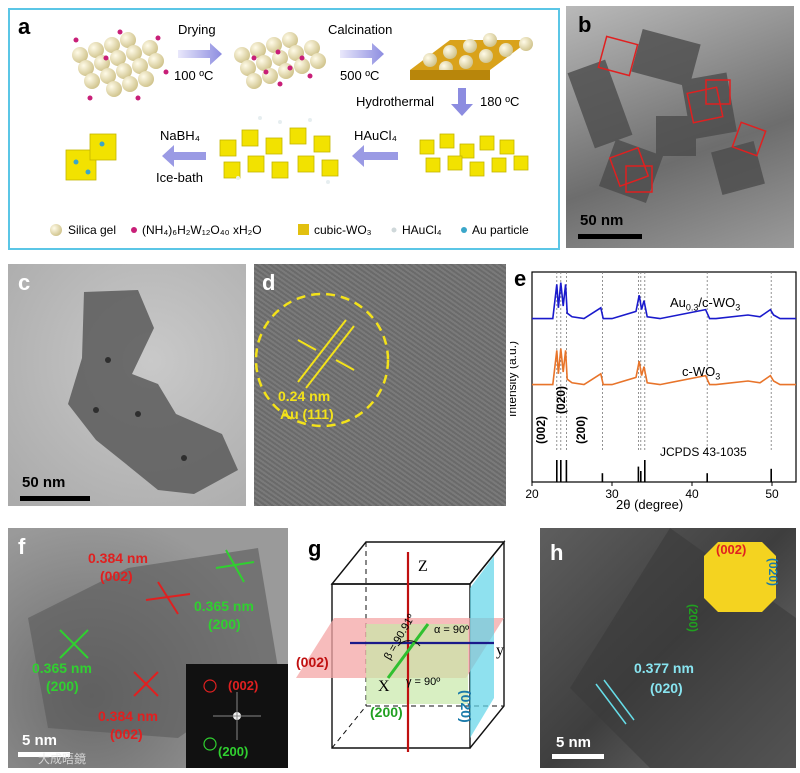 The image size is (800, 773). What do you see at coordinates (423, 566) in the screenshot?
I see `g-z: Z` at bounding box center [423, 566].